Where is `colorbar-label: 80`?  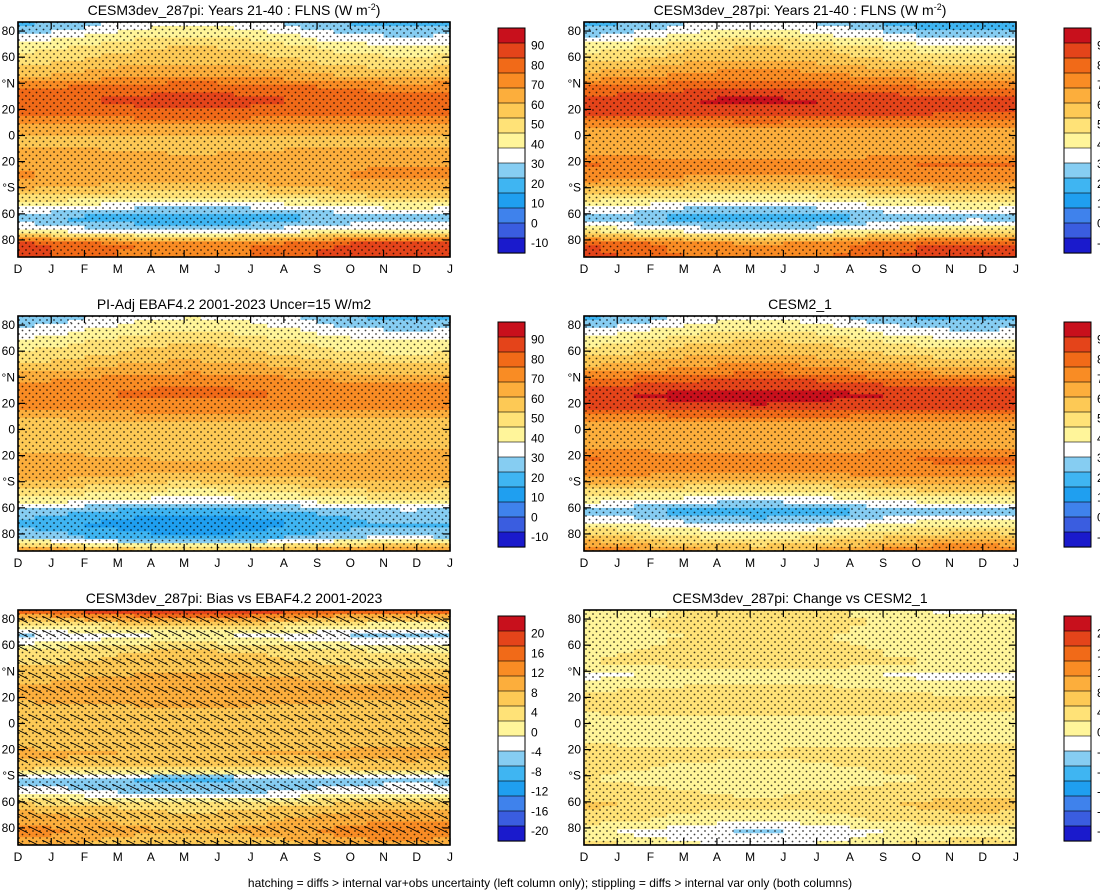 colorbar-label: 80 is located at coordinates (538, 65).